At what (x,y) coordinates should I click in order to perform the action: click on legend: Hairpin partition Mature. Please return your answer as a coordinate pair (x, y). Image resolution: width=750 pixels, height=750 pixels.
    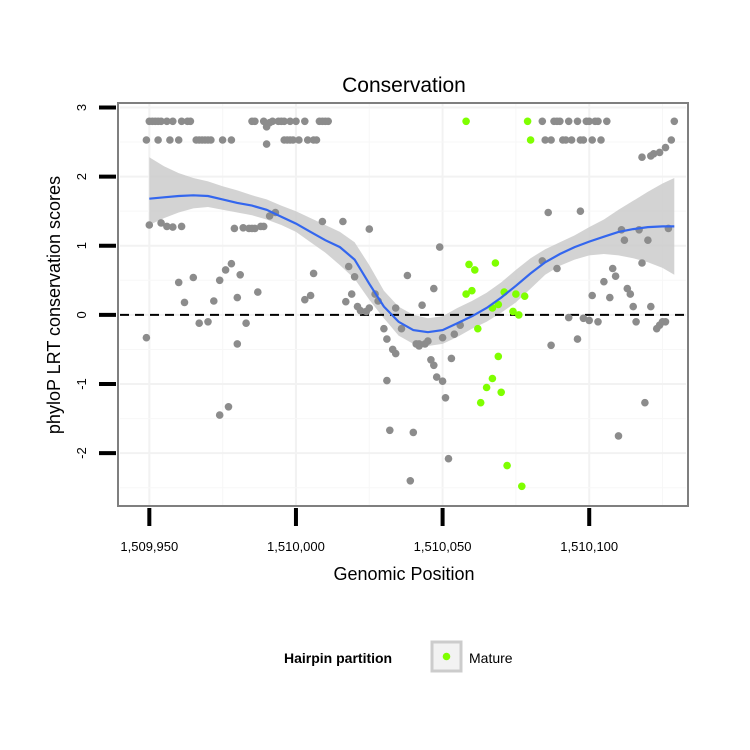
    Looking at the image, I should click on (398, 656).